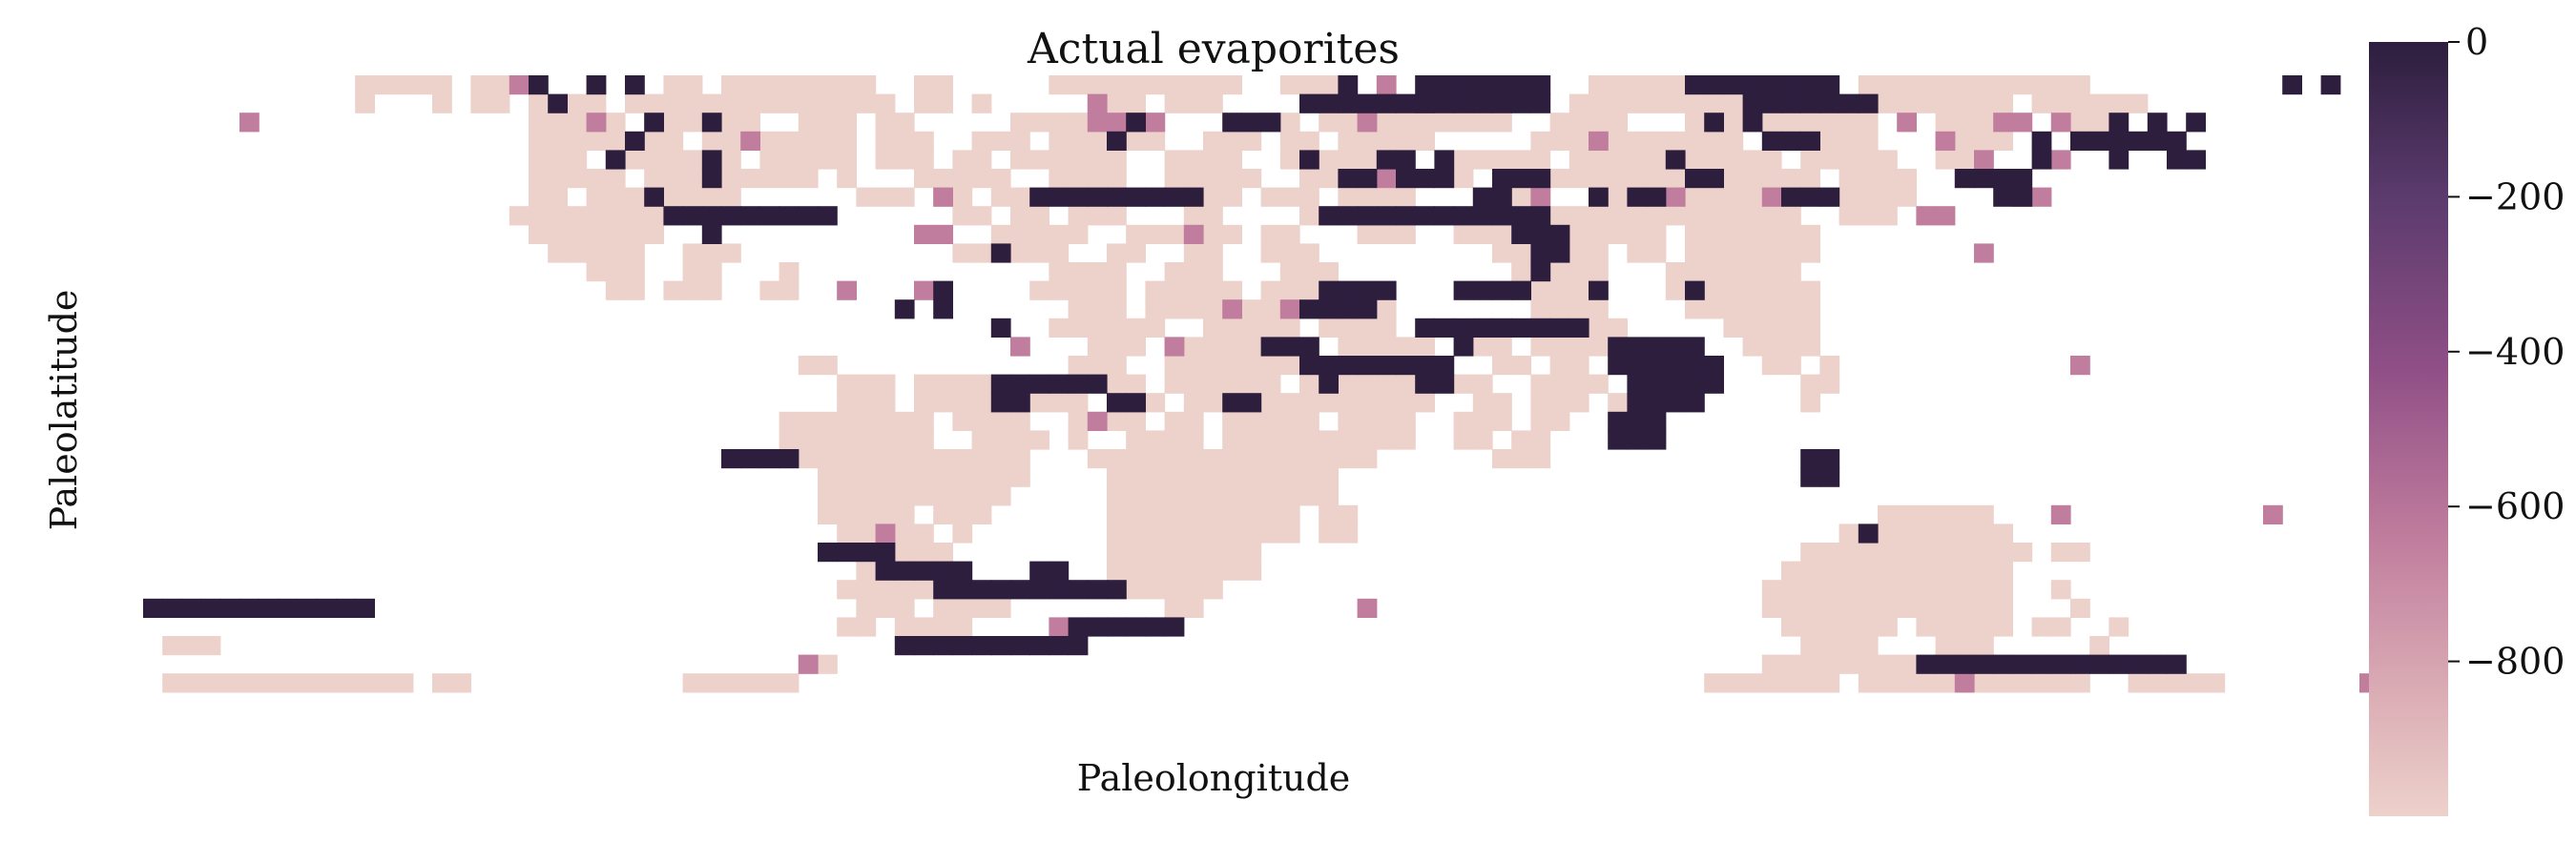 The image size is (2576, 862). I want to click on colorbar-tick-label: −800, so click(2515, 662).